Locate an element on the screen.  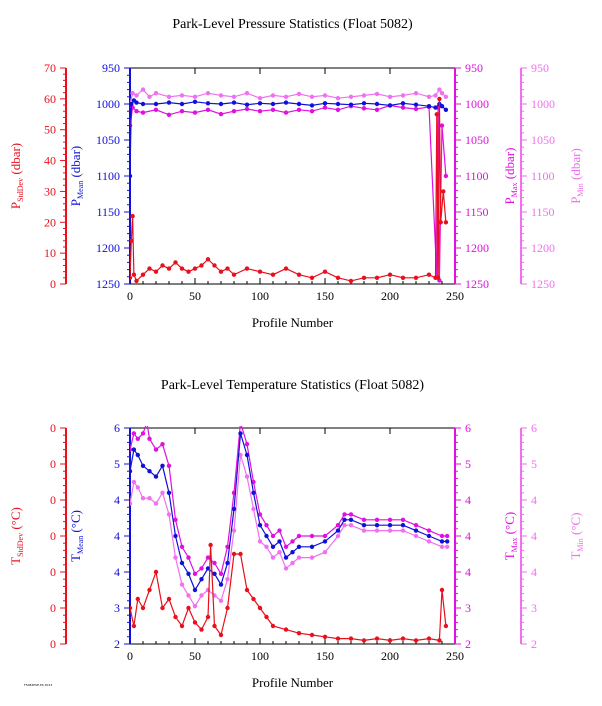
y-axis-mean: 2 3 4 4 4 5 6 TMean (°C) is located at coordinates (99, 536).